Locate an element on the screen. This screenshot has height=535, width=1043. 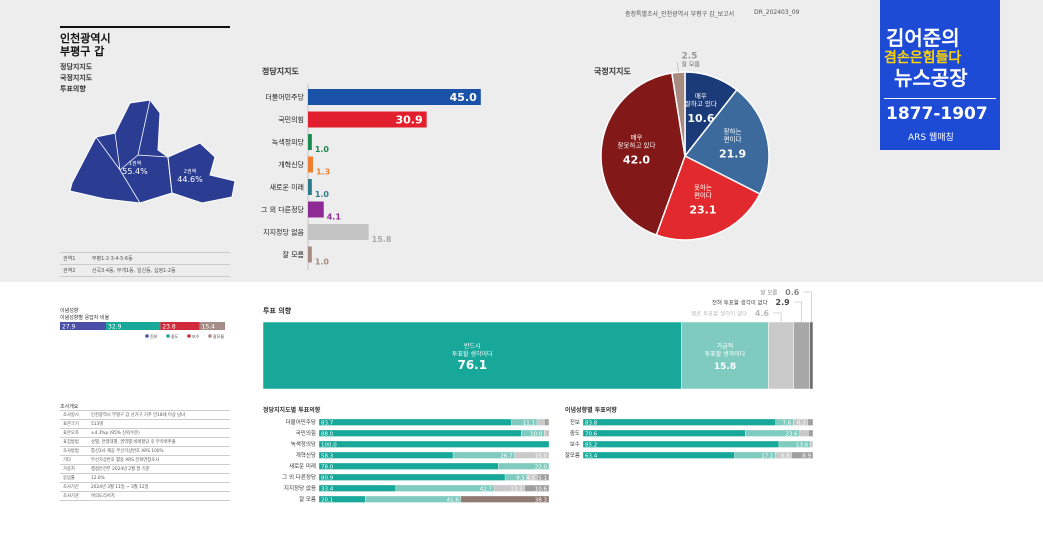
crosstab-value: 58.3 is located at coordinates (327, 457).